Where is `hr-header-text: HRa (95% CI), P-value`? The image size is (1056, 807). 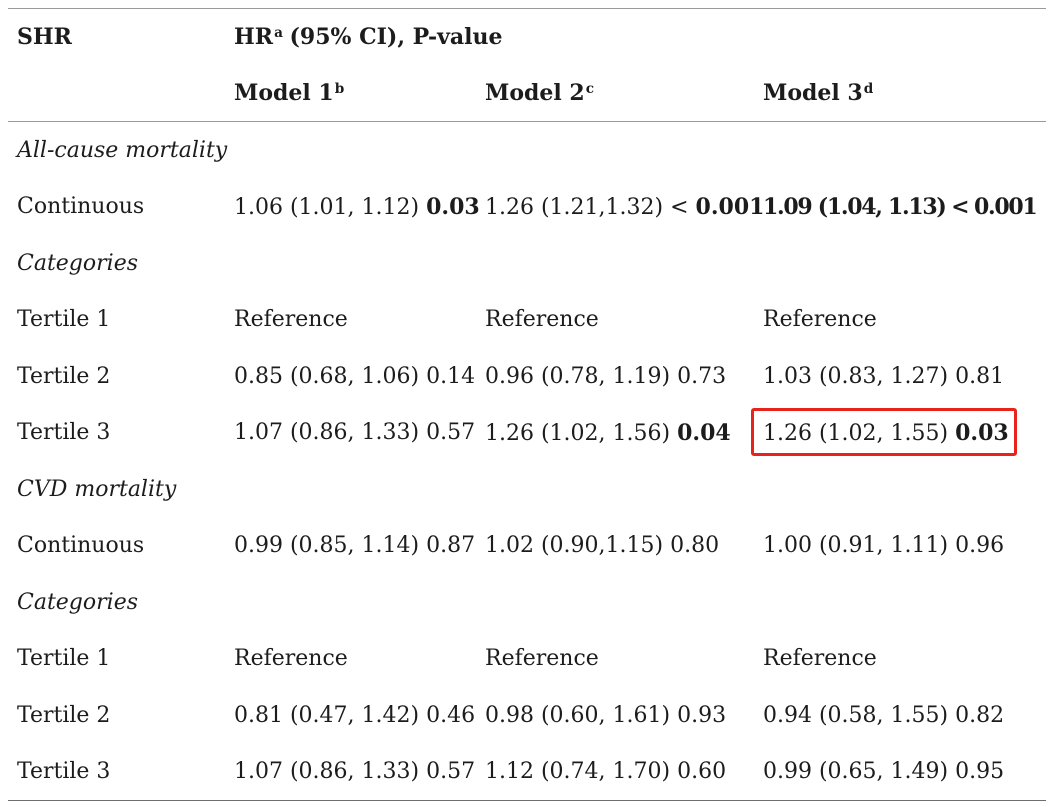 hr-header-text: HRa (95% CI), P-value is located at coordinates (368, 37).